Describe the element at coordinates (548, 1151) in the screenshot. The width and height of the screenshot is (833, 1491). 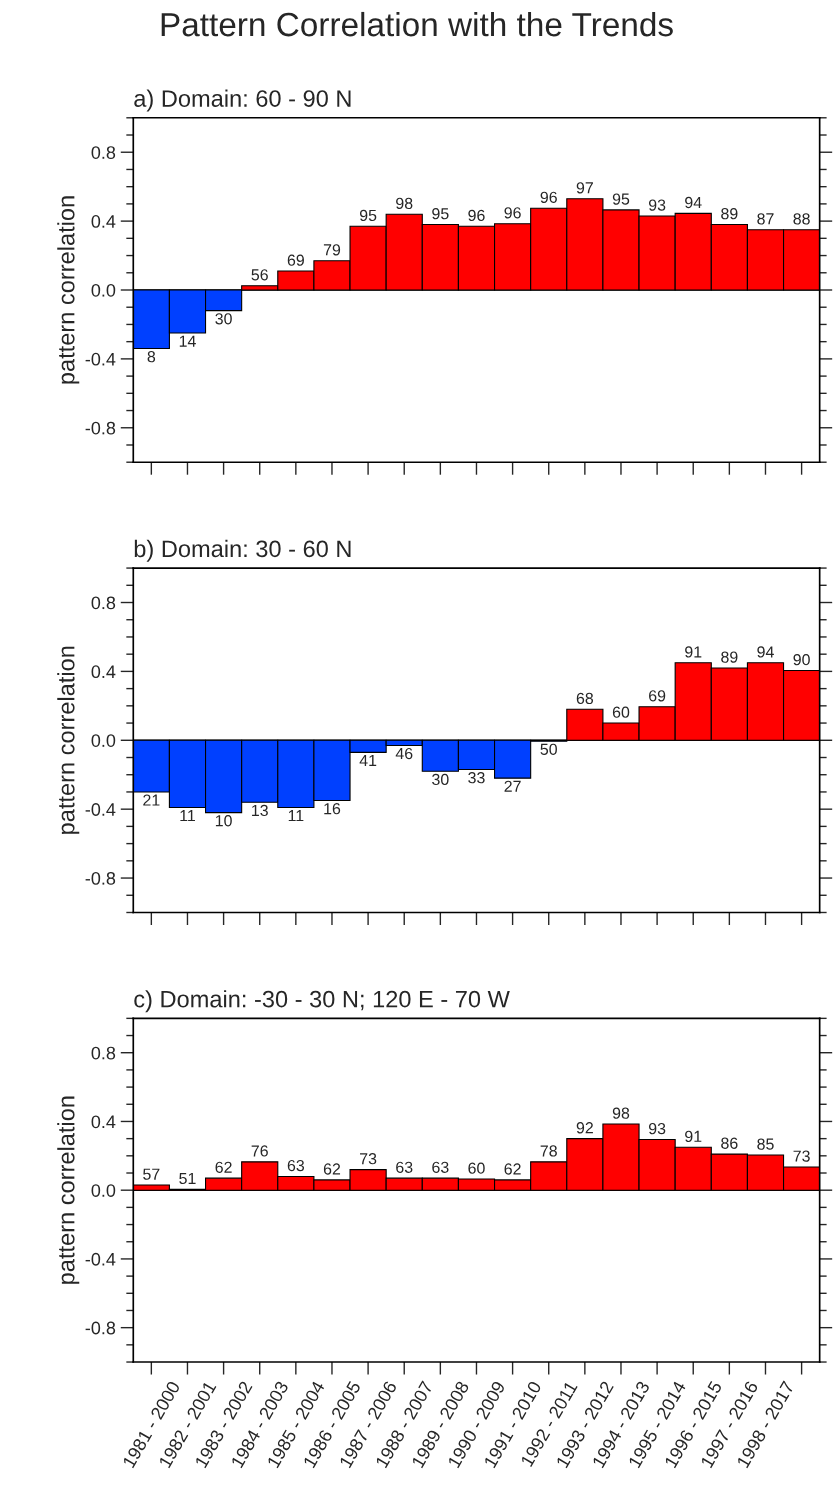
I see `annotation: 78` at that location.